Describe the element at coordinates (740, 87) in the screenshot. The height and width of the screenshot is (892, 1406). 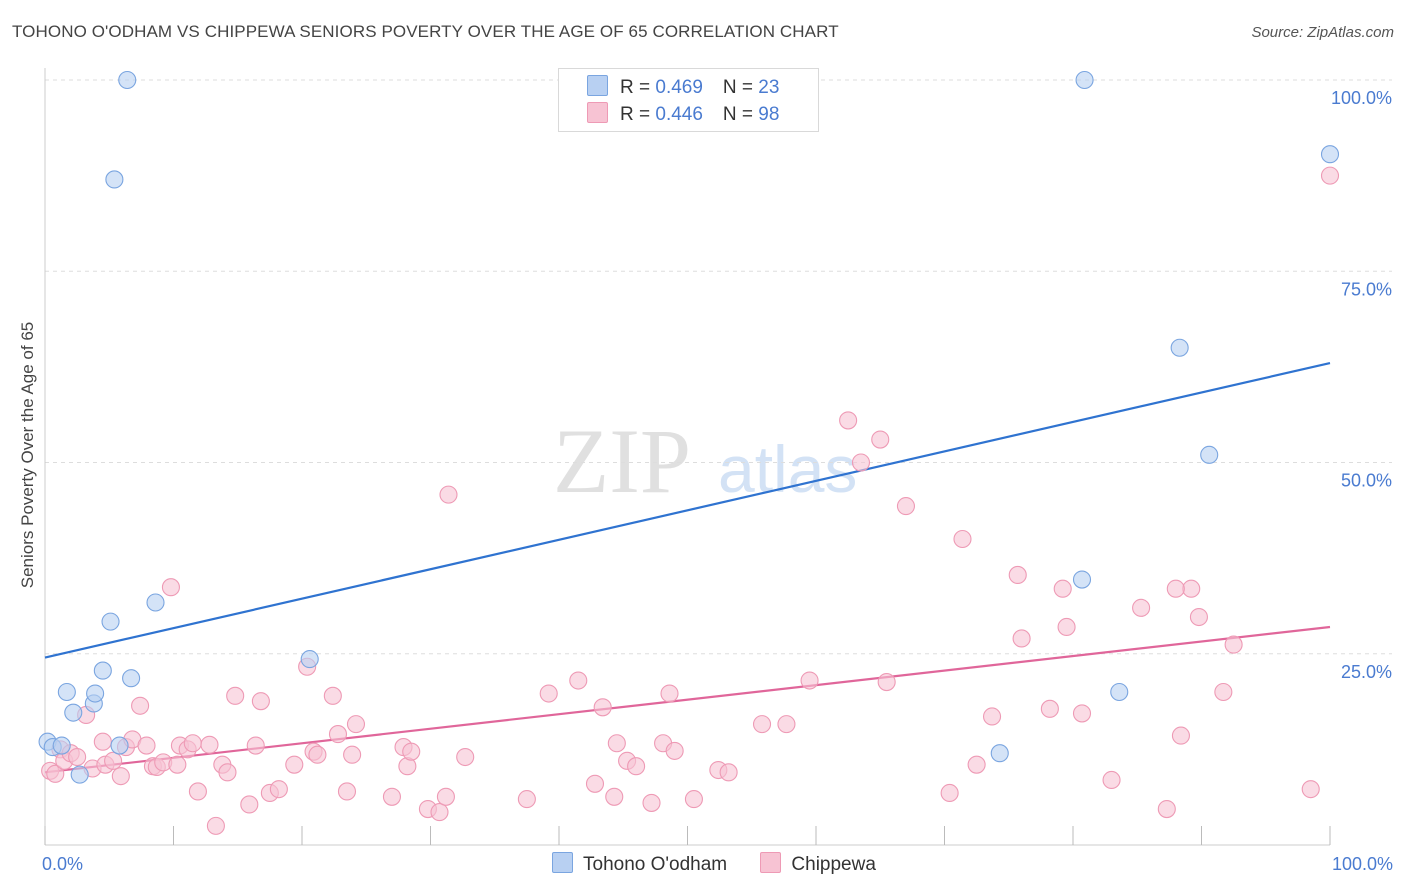
I see `legend-n-label: N =` at that location.